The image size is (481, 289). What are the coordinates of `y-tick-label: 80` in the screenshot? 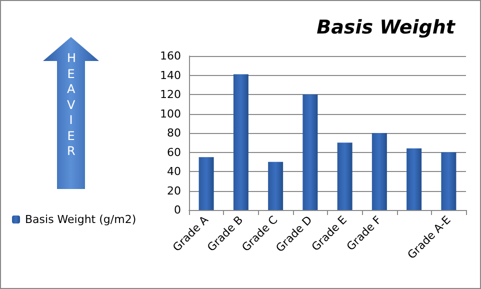 It's located at (174, 133).